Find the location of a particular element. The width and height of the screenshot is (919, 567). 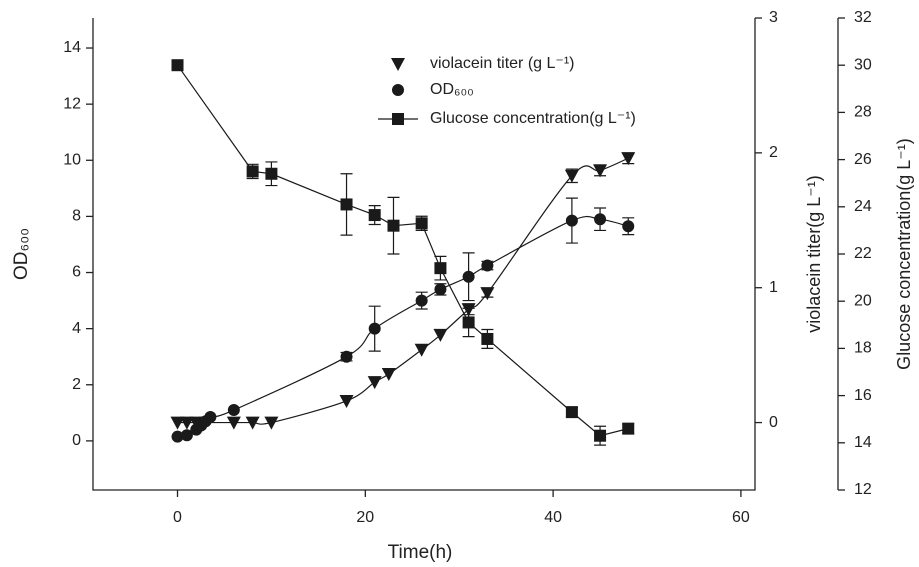

y-tick-label: 8 is located at coordinates (76, 216).